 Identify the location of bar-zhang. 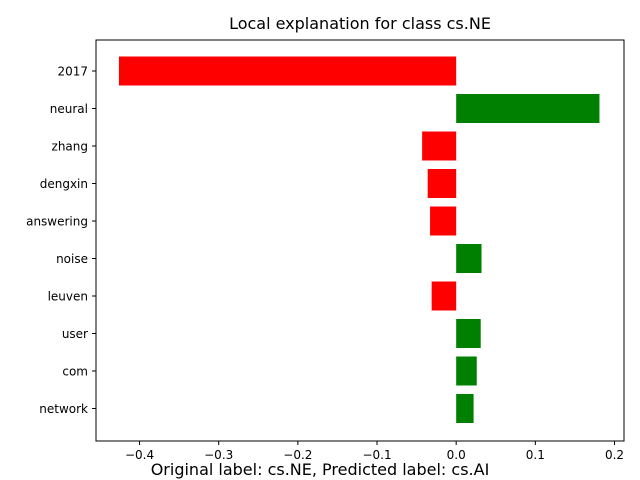
(439, 146).